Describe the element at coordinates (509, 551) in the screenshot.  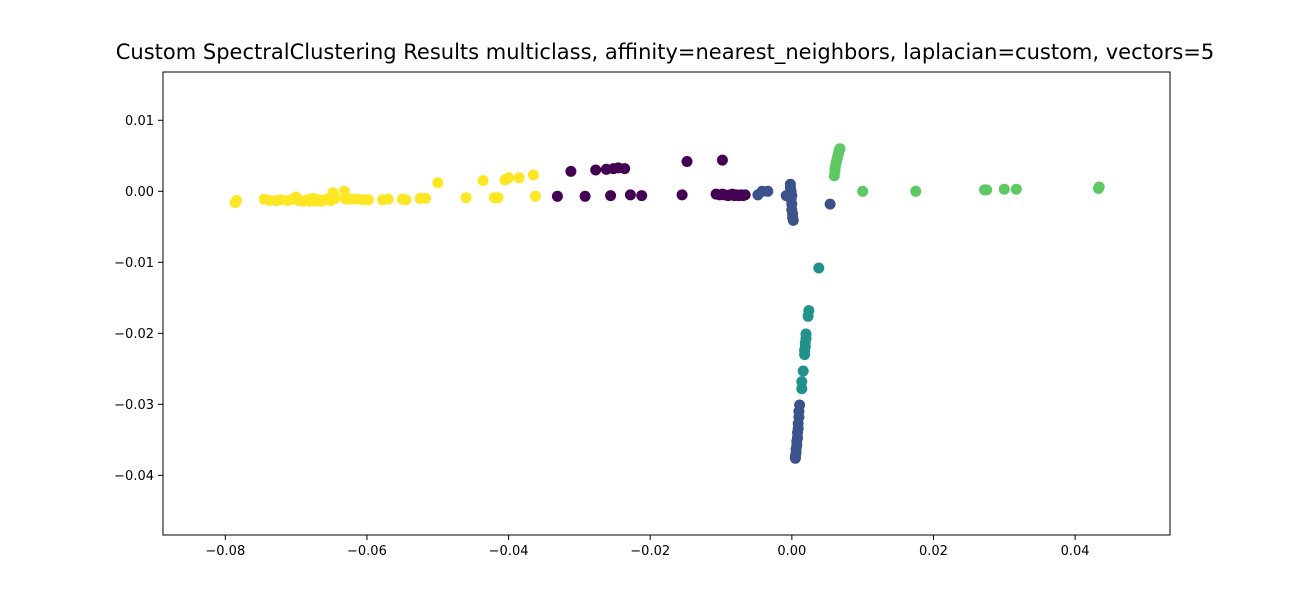
I see `x-tick-label: −0.04` at that location.